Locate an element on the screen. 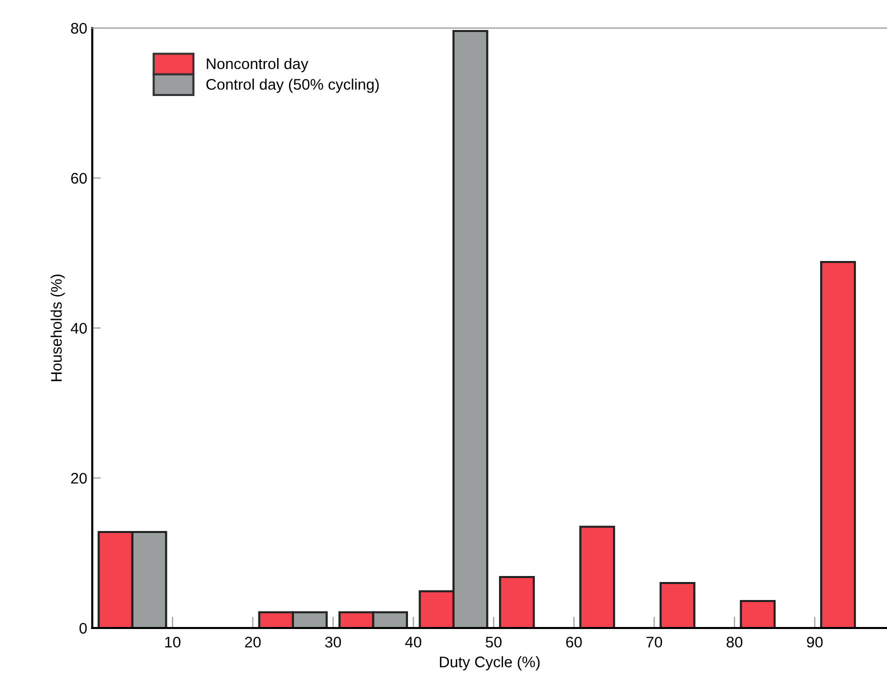 The height and width of the screenshot is (695, 887). x-axis-title: Duty Cycle (%) is located at coordinates (490, 663).